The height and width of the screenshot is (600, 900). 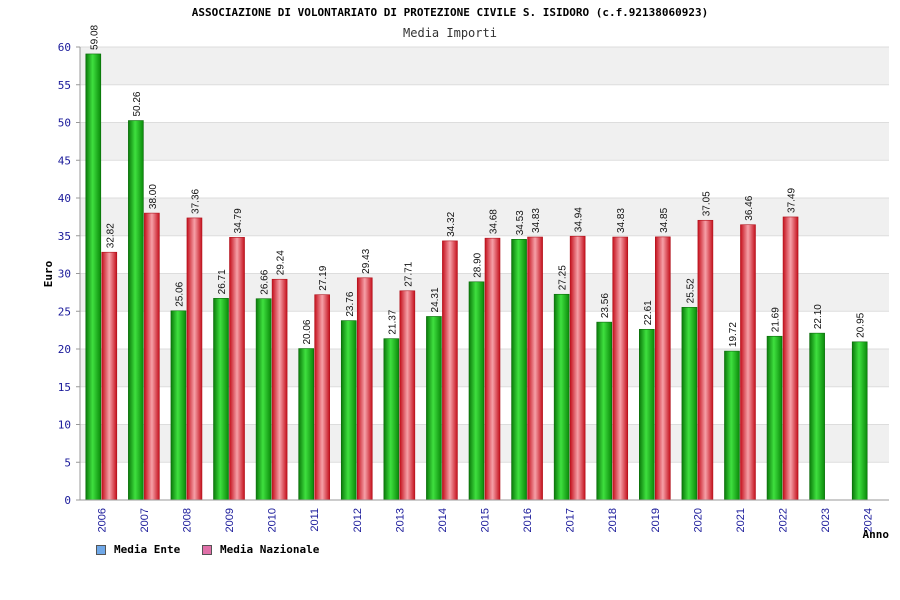 What do you see at coordinates (48, 273) in the screenshot?
I see `y-axis-title: Euro` at bounding box center [48, 273].